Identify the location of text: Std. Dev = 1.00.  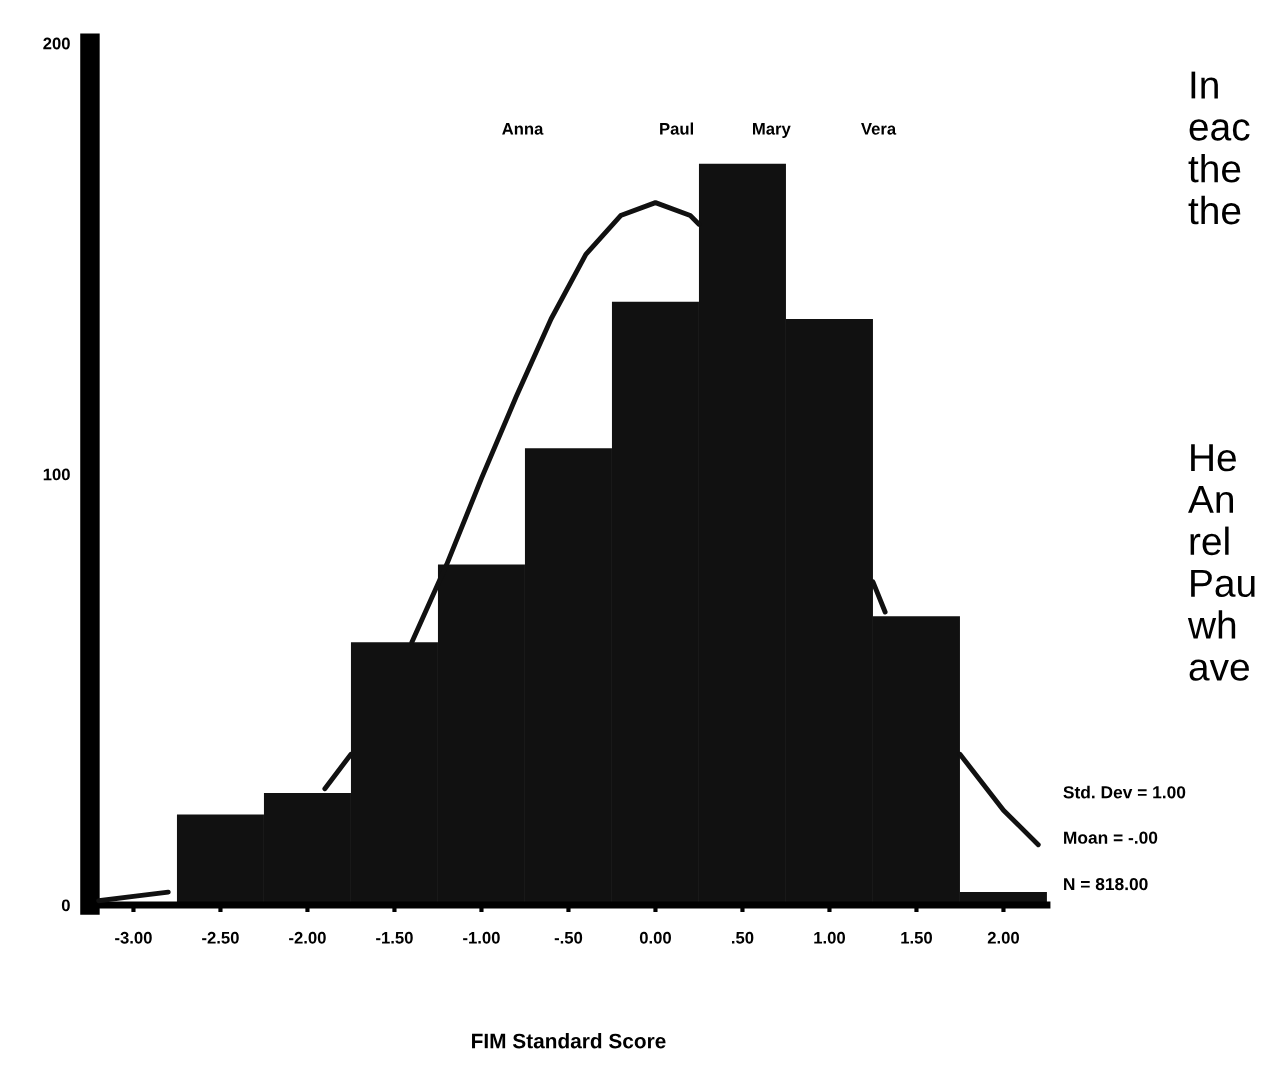
(1124, 792).